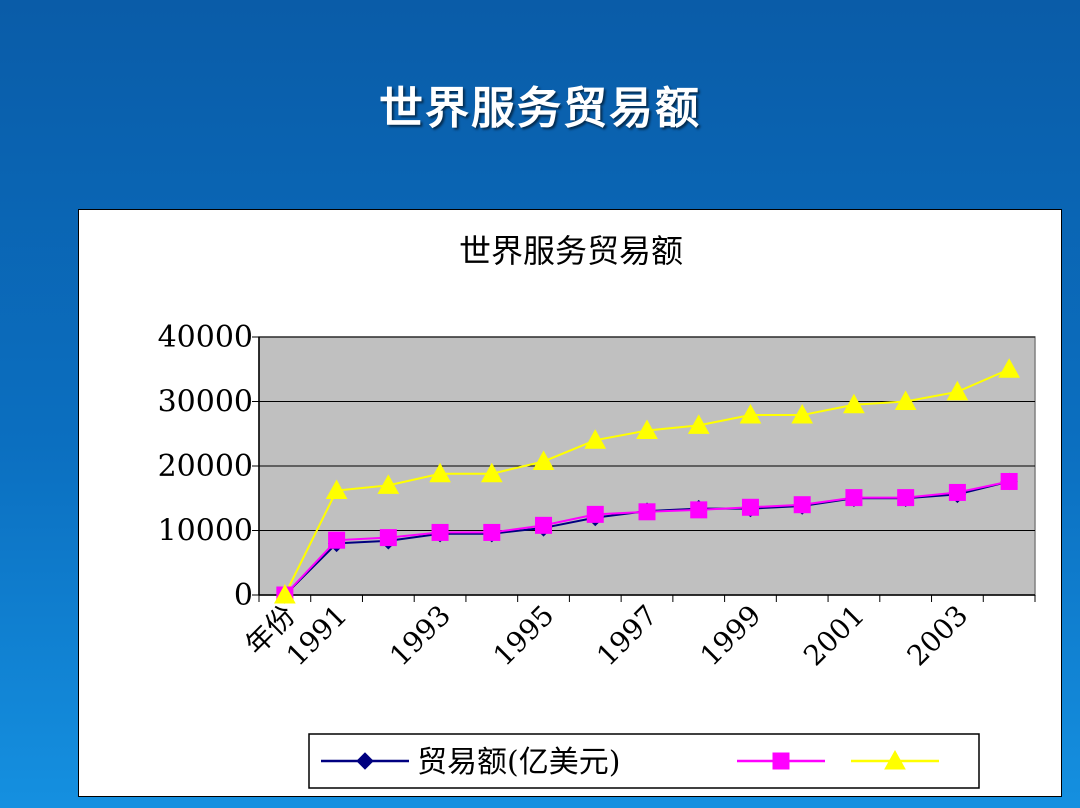  Describe the element at coordinates (205, 531) in the screenshot. I see `y-tick-label: 10000` at that location.